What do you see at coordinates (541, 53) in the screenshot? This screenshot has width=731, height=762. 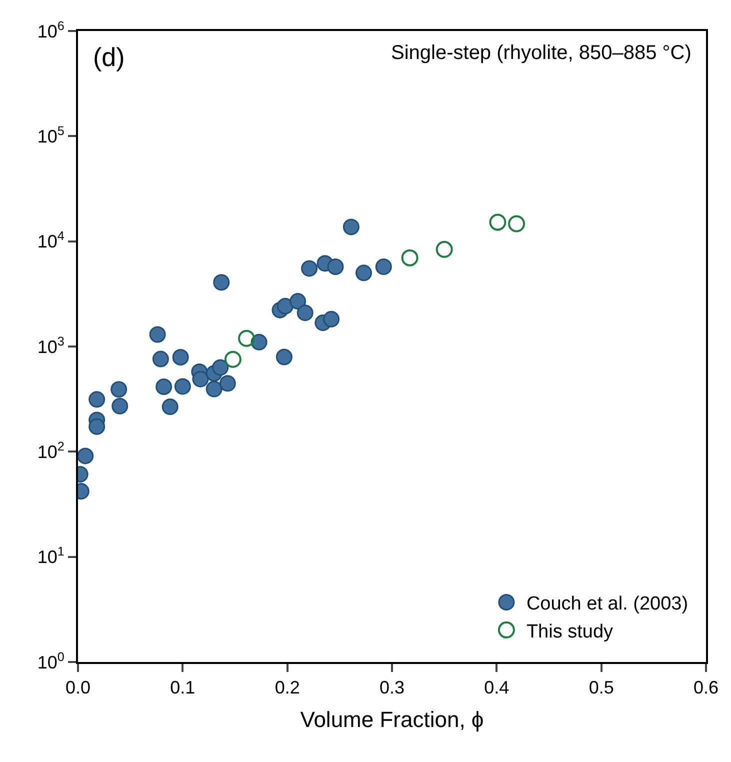 I see `annotation: Single-step (rhyolite, 850–885 °C)` at bounding box center [541, 53].